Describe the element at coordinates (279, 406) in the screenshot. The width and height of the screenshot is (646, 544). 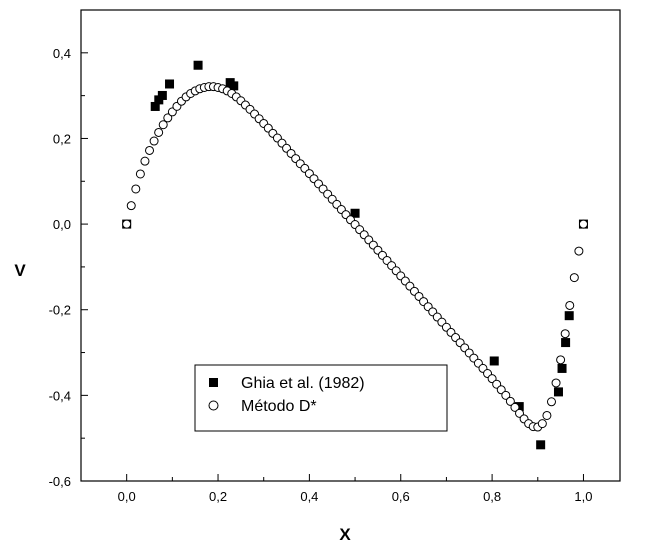
I see `legend-label-metodo: Método D*` at that location.